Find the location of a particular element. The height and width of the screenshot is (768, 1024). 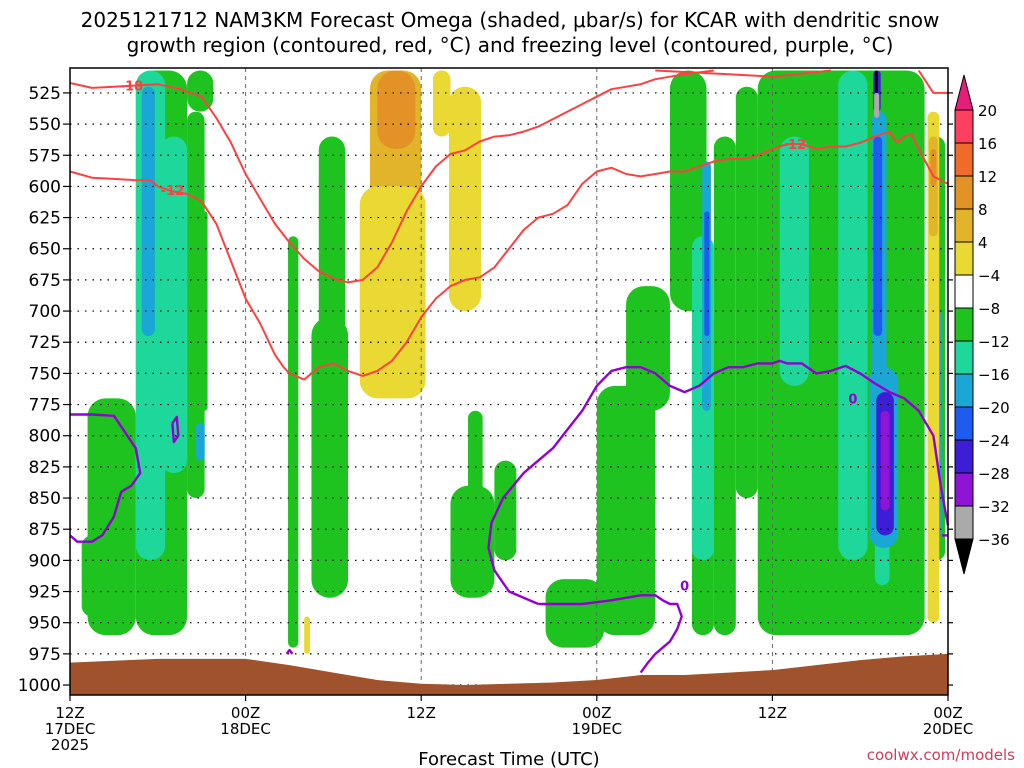

y-tick-label-725: 725 is located at coordinates (45, 343).